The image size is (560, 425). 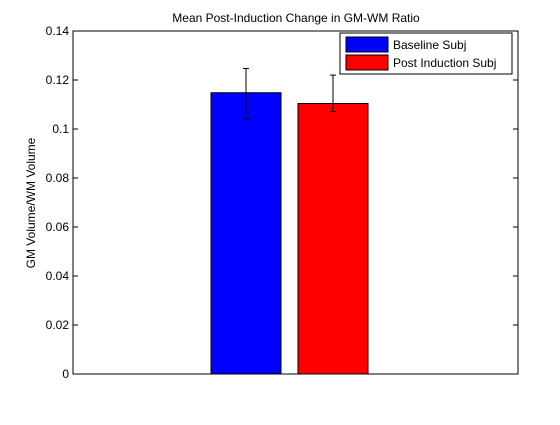 I want to click on y-tick-label: 0, so click(x=65, y=374).